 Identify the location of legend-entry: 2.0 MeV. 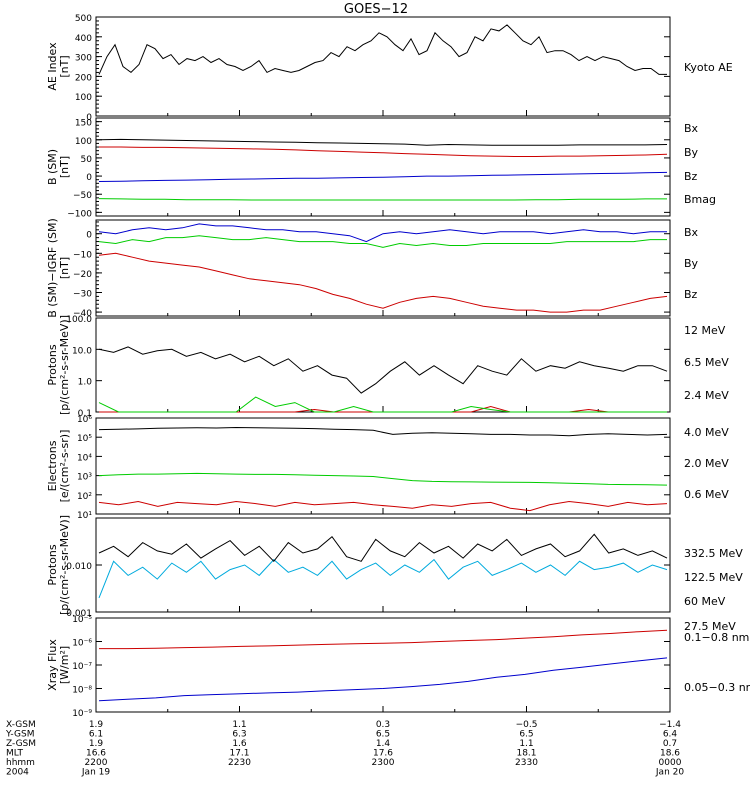
(706, 463).